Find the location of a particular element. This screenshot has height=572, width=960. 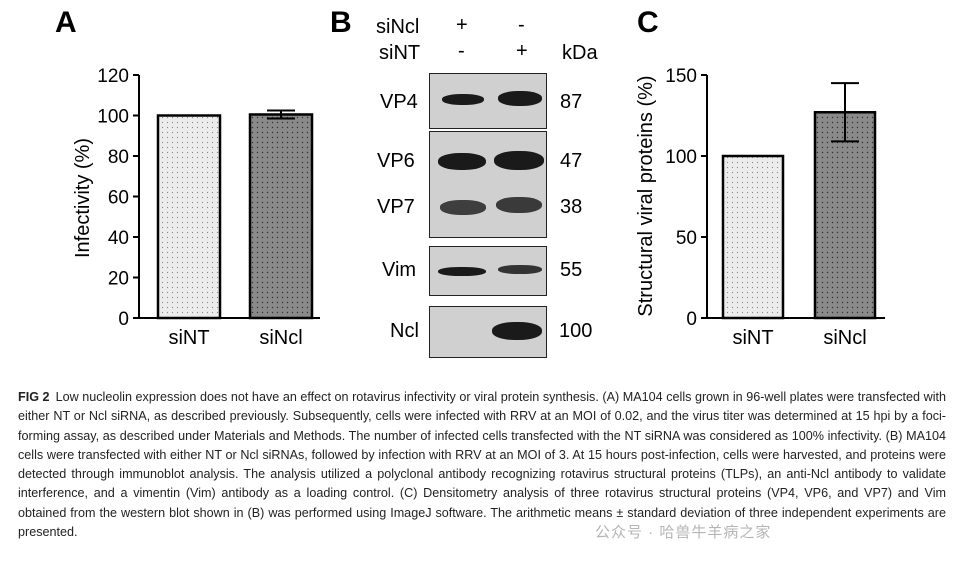

blot-kda-vp6: 47 is located at coordinates (571, 161).